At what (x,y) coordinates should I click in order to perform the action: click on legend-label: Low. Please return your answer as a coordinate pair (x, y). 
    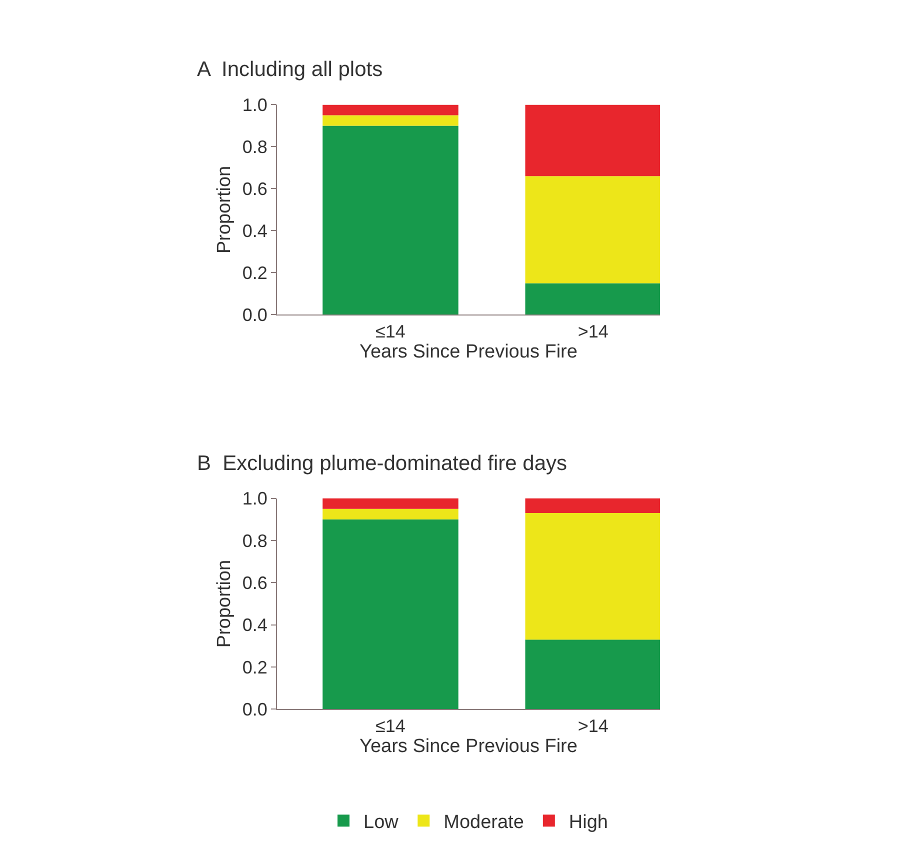
    Looking at the image, I should click on (381, 823).